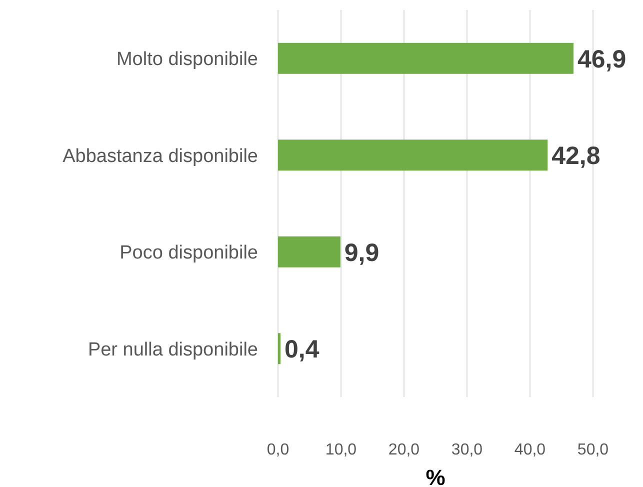  What do you see at coordinates (278, 449) in the screenshot?
I see `x-tick-label: 0,0` at bounding box center [278, 449].